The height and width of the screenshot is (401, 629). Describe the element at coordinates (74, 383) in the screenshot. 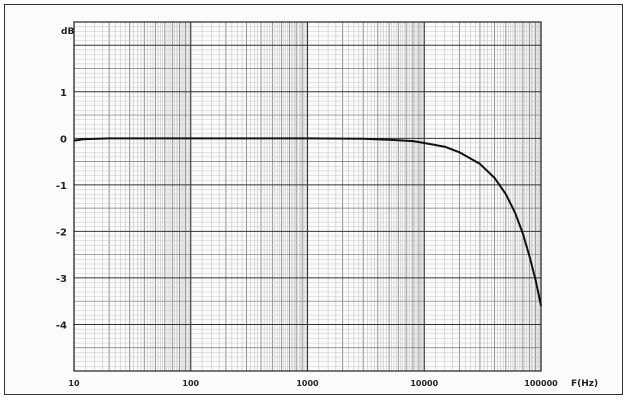

I see `x-tick-label: 10` at that location.